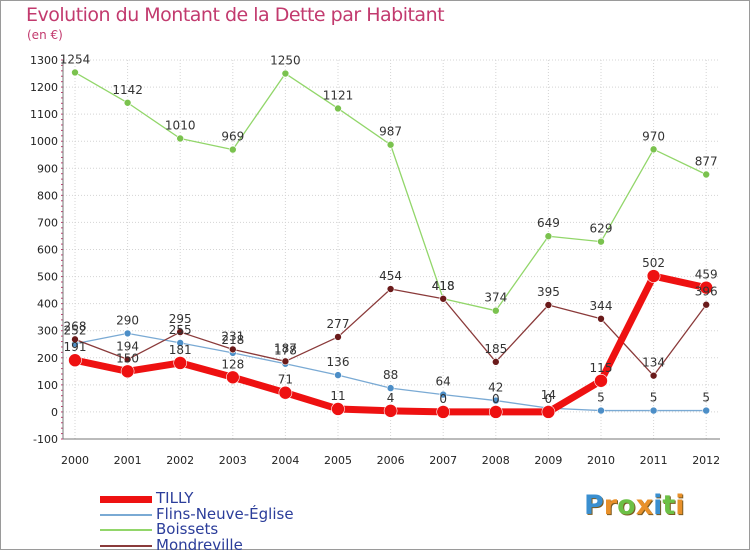  What do you see at coordinates (47, 385) in the screenshot?
I see `y-tick-label: 100` at bounding box center [47, 385].